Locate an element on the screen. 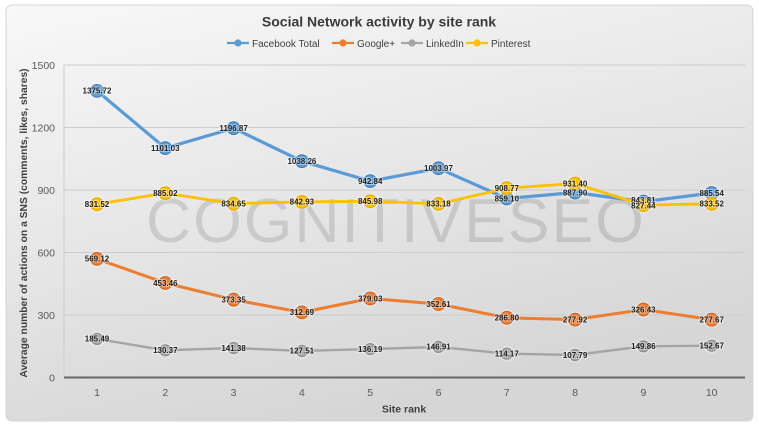 The image size is (759, 429). svg-text: 0 is located at coordinates (52, 379).